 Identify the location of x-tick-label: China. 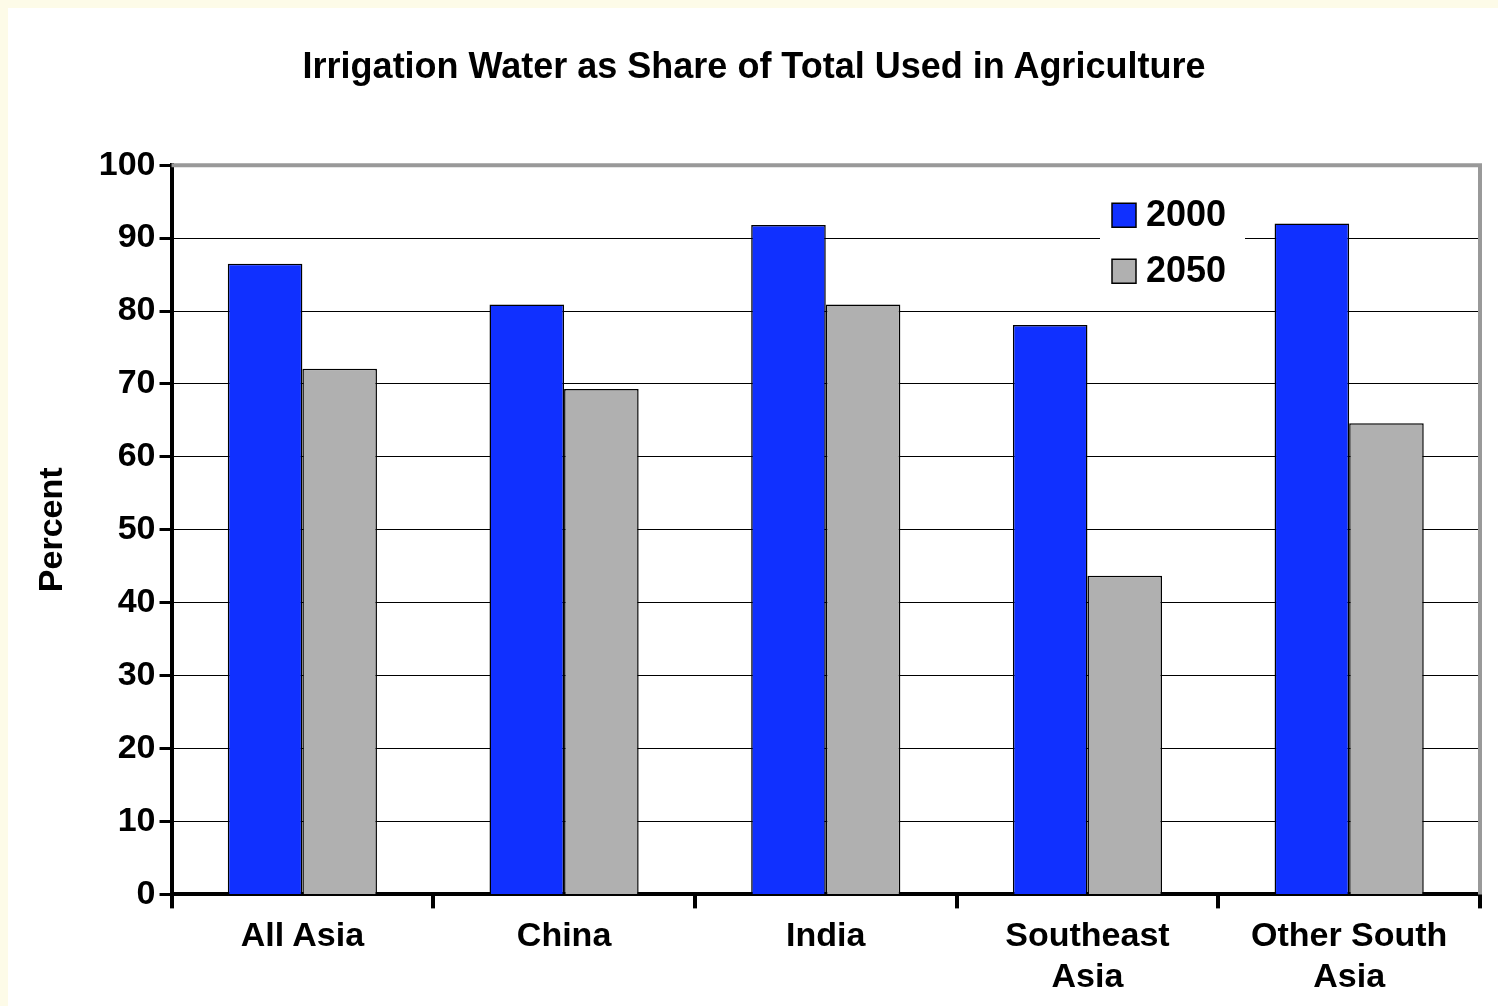
(564, 934).